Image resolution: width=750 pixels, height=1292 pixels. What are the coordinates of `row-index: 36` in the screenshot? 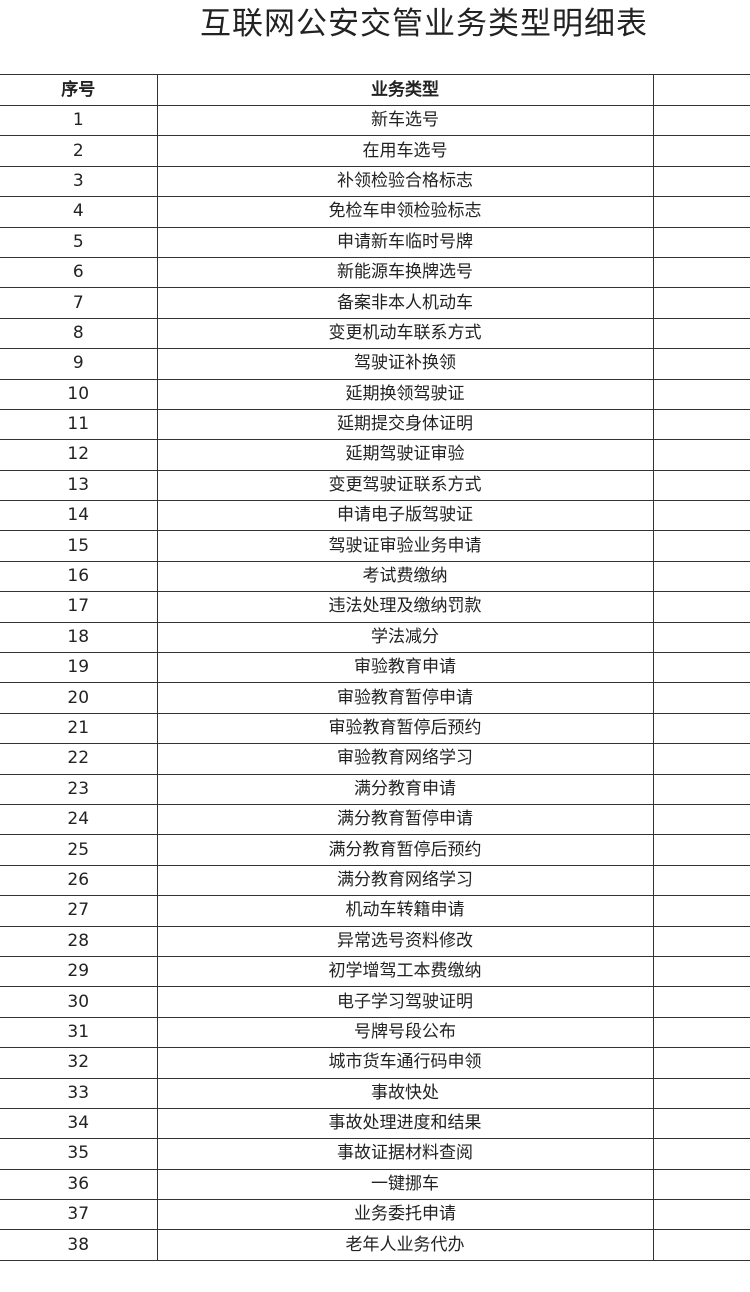 It's located at (79, 1184).